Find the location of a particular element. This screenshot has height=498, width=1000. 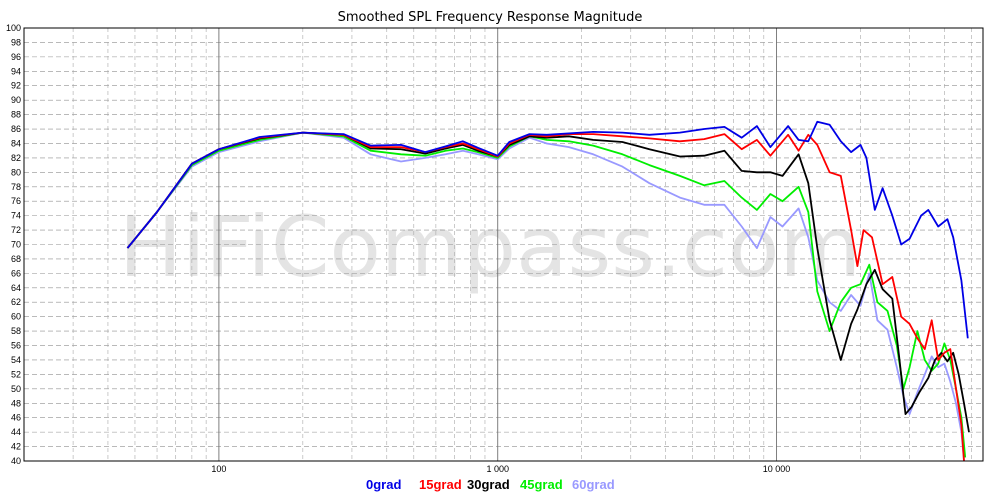

y-tick-label: 84 is located at coordinates (16, 143).